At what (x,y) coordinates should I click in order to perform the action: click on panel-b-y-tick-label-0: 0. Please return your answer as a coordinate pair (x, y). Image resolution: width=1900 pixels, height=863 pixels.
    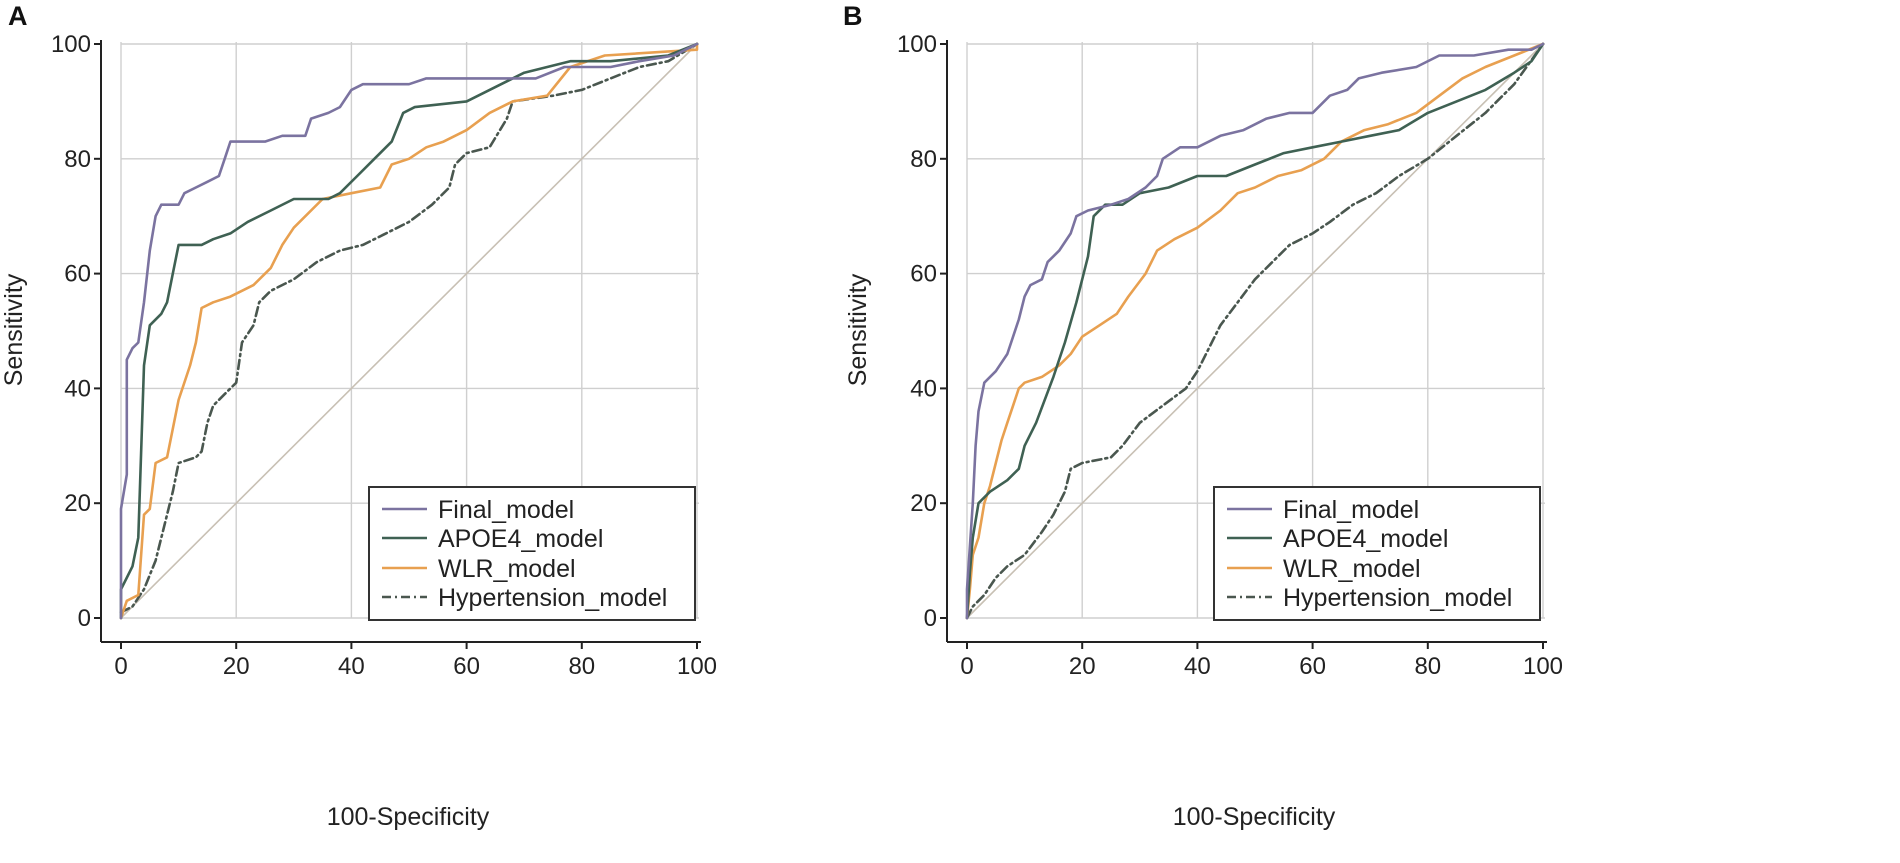
    Looking at the image, I should click on (930, 618).